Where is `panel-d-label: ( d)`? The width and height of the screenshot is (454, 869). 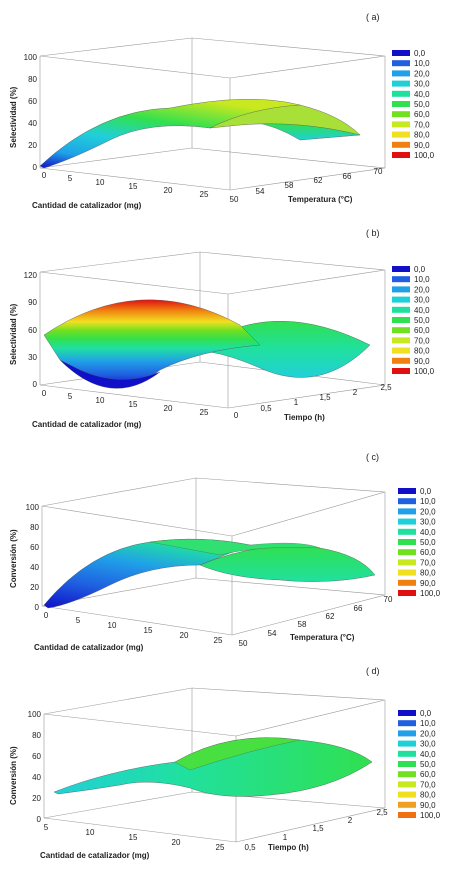
panel-d-label: ( d) is located at coordinates (373, 671).